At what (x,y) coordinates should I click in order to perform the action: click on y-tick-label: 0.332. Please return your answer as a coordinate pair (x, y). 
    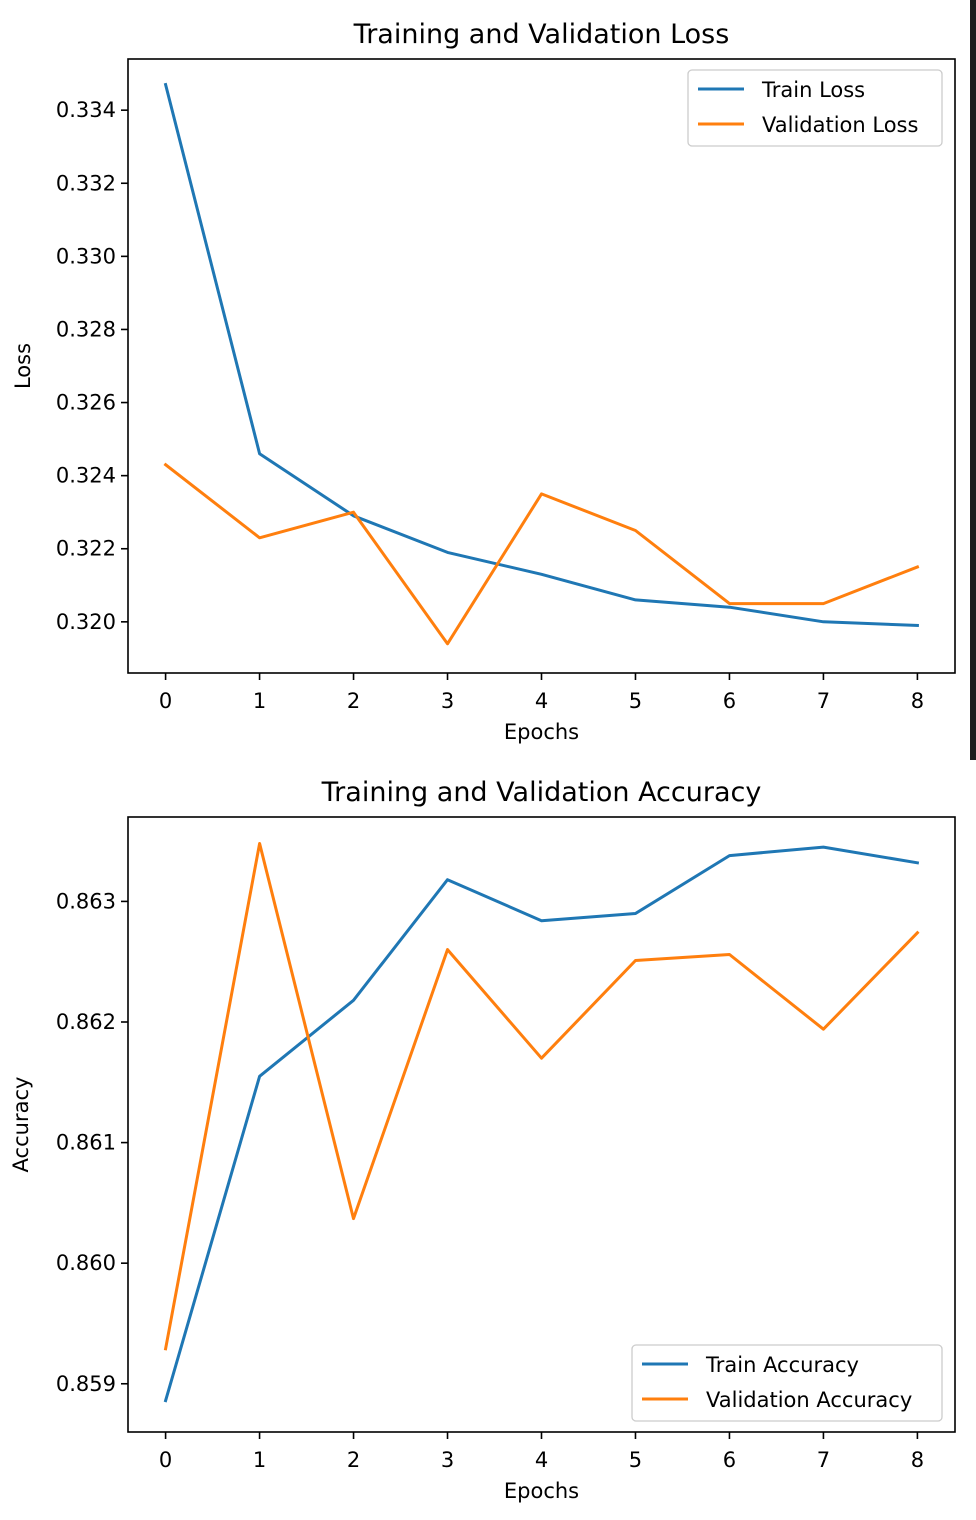
    Looking at the image, I should click on (86, 183).